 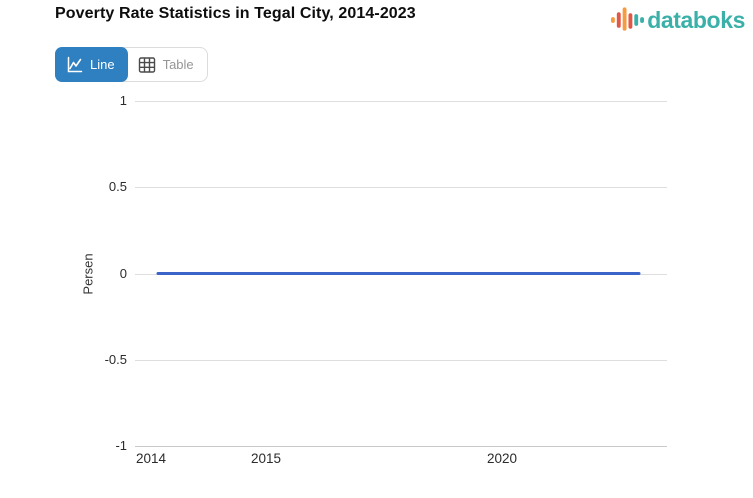 What do you see at coordinates (266, 458) in the screenshot?
I see `x-axis-tick-label: 2015` at bounding box center [266, 458].